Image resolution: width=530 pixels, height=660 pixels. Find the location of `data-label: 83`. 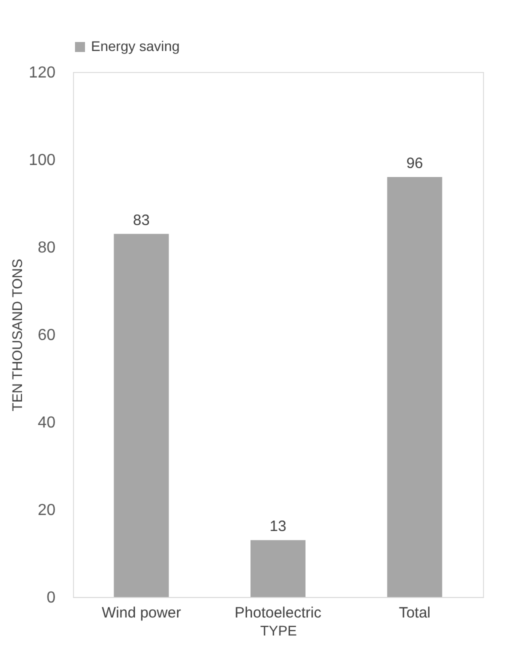

data-label: 83 is located at coordinates (141, 220).